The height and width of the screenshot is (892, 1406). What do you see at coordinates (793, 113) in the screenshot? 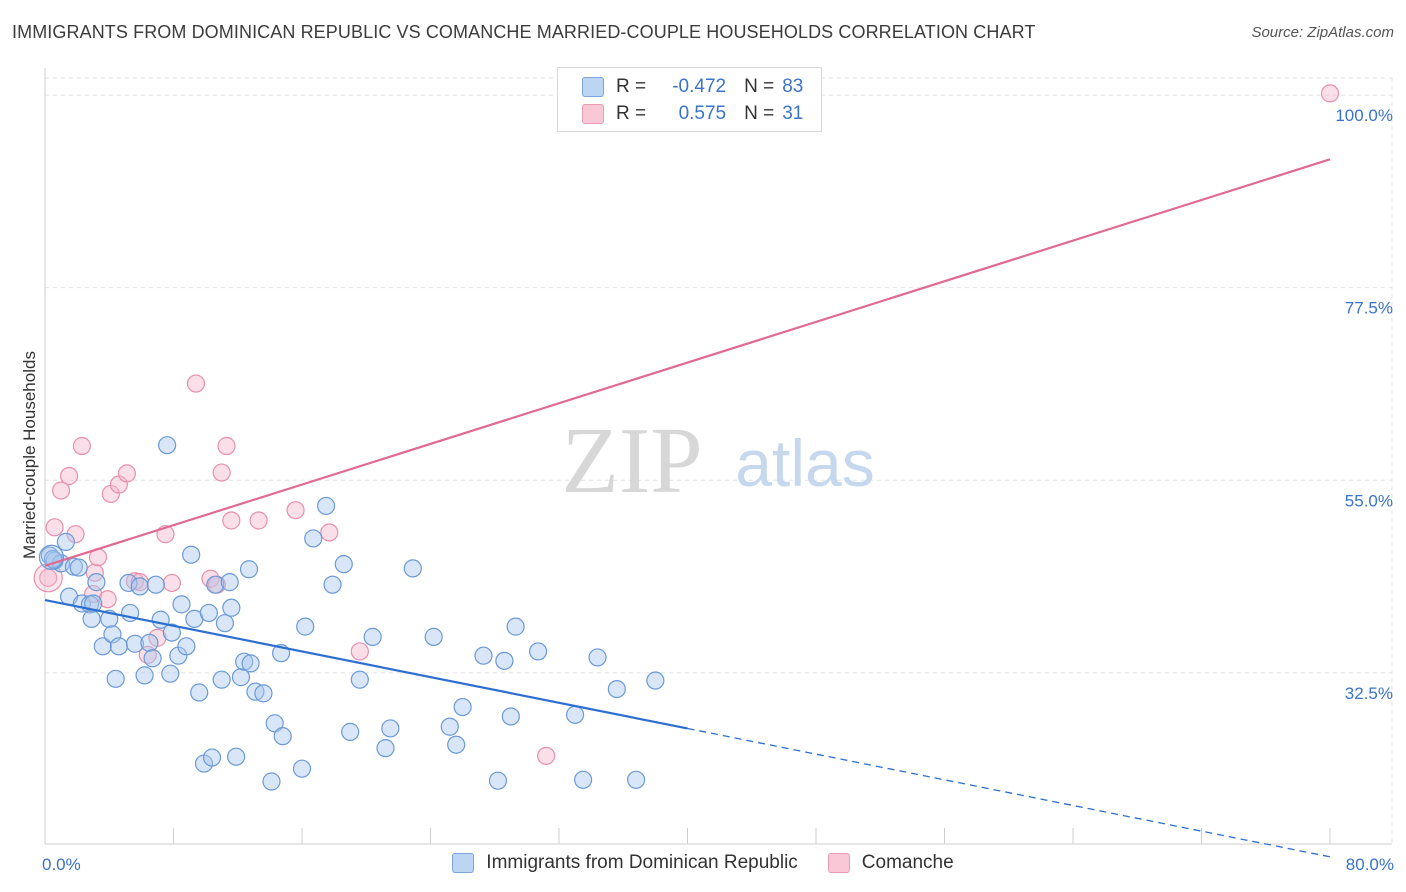
I see `legend-n-value: 31` at bounding box center [793, 113].